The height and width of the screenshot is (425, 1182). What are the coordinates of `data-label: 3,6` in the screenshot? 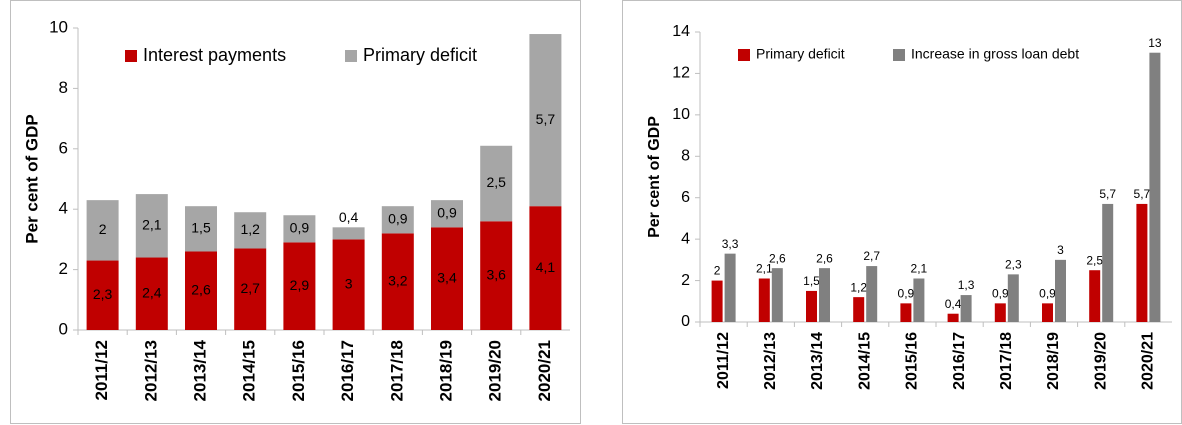 It's located at (496, 274).